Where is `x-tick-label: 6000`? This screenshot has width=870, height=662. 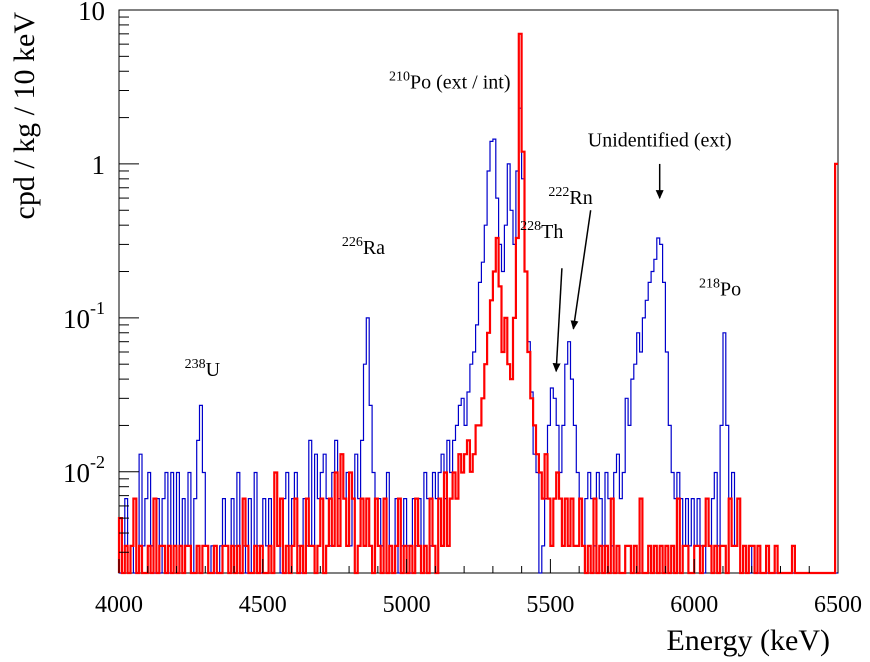
x-tick-label: 6000 is located at coordinates (694, 605).